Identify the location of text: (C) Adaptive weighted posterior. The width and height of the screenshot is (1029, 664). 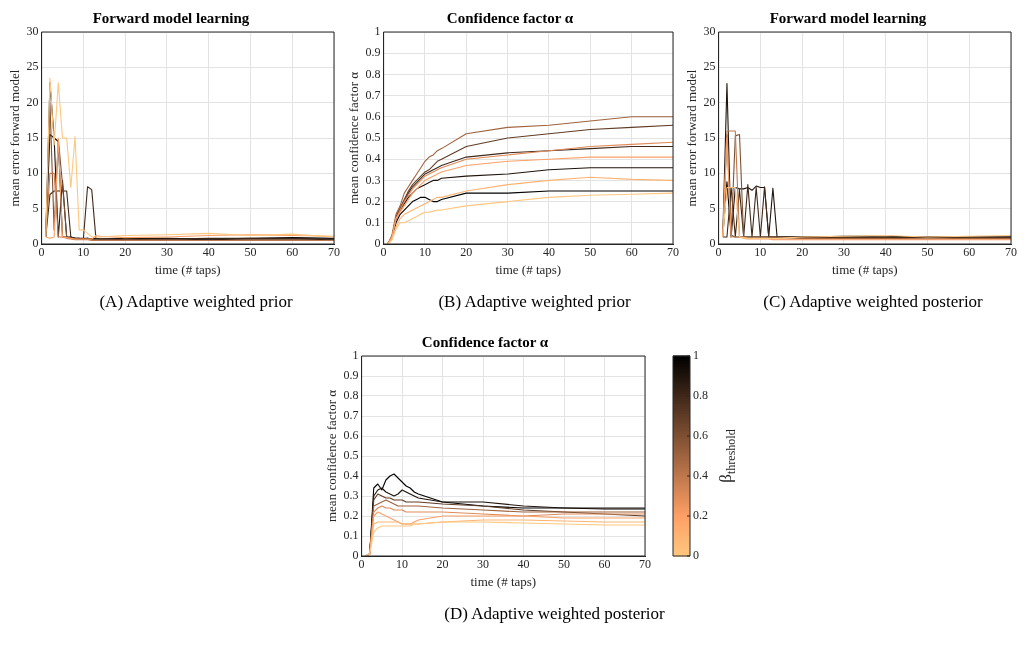
(873, 302).